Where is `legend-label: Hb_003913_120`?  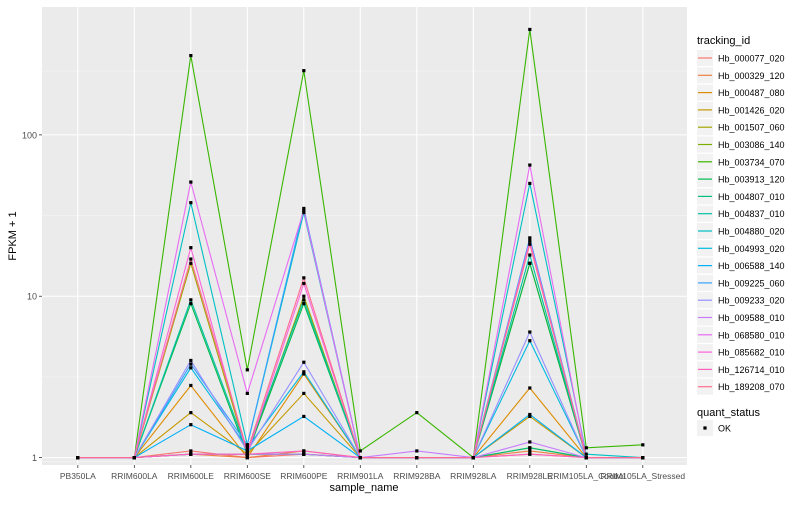
legend-label: Hb_003913_120 is located at coordinates (751, 180).